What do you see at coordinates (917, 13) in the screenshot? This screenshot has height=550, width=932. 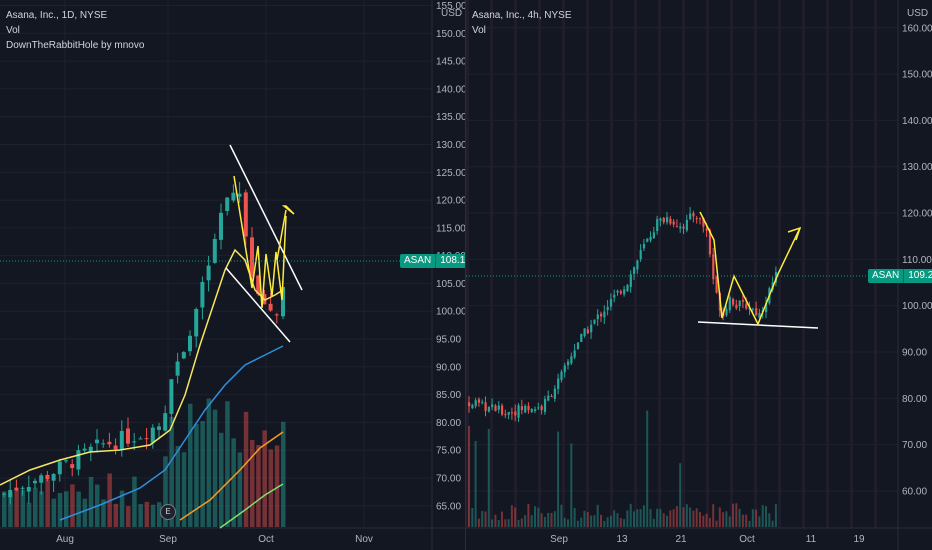 I see `currency-label: USD` at bounding box center [917, 13].